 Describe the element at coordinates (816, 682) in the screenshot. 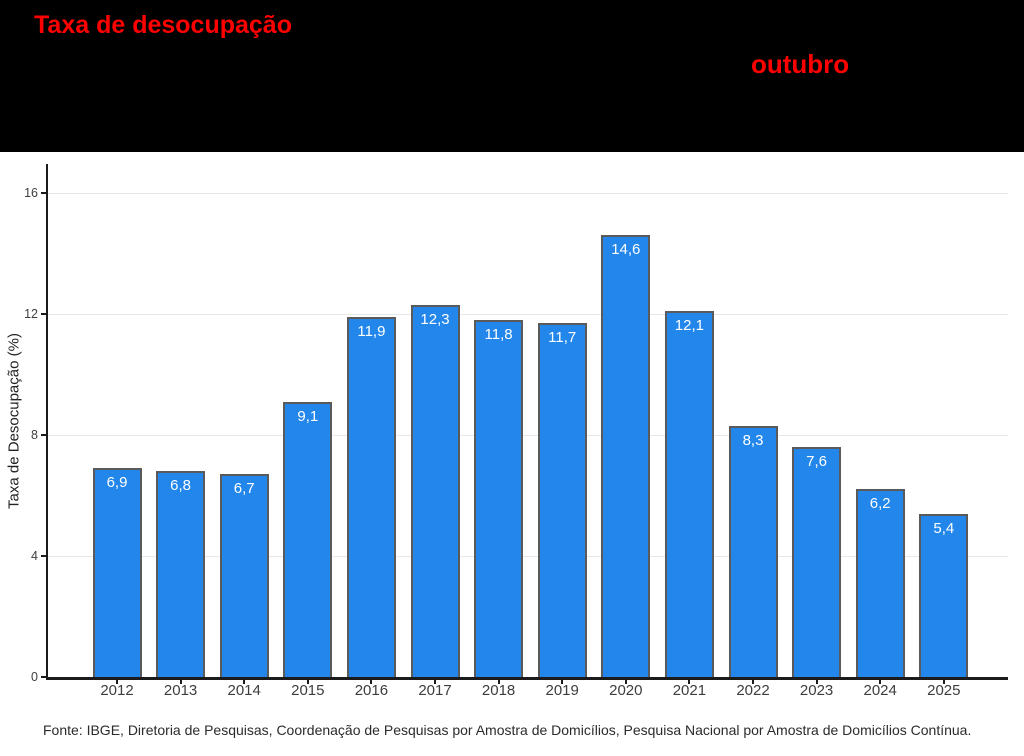

I see `x-tick-2023` at that location.